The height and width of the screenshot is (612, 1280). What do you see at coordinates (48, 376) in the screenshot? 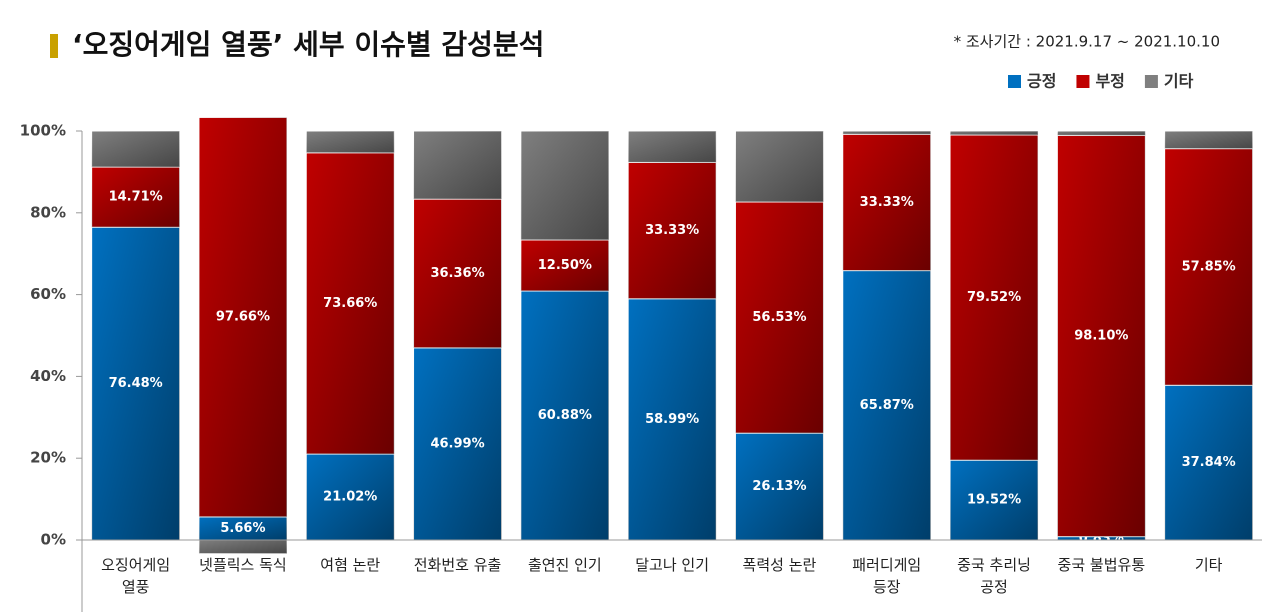
I see `y-tick-label: 40%` at bounding box center [48, 376].